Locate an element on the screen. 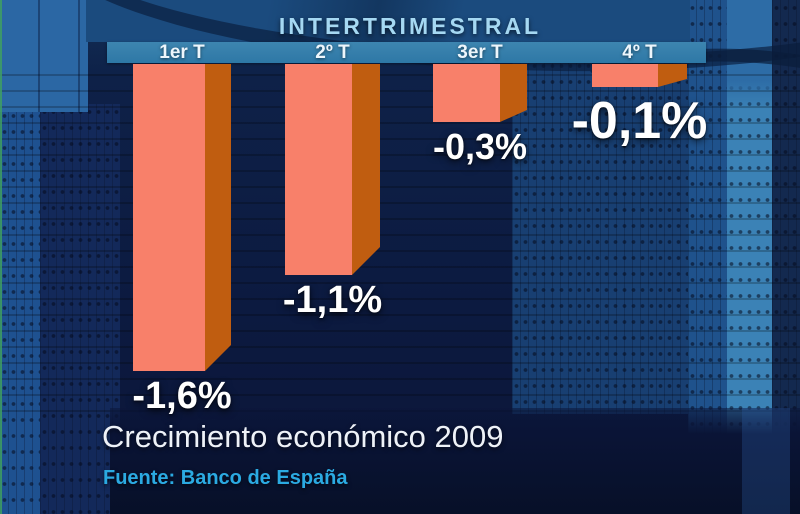  background-top-strip is located at coordinates (388, 21).